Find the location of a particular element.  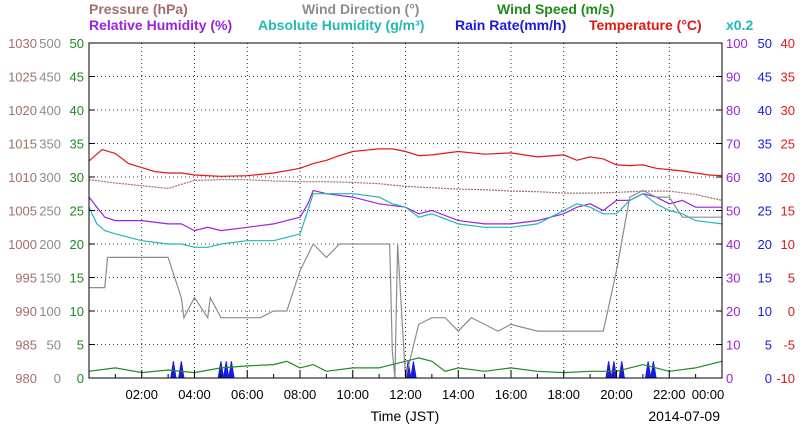

x-tick-label: 04:00 is located at coordinates (194, 394).